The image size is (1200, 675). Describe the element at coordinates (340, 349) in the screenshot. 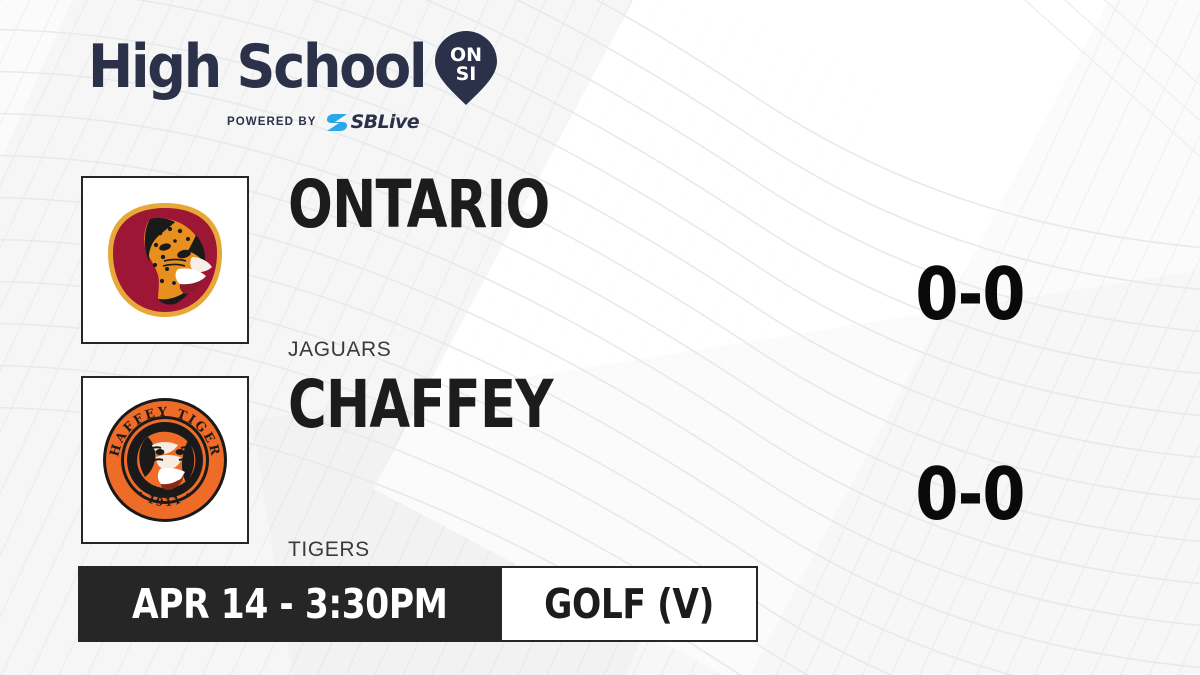

I see `team-mascot: JAGUARS` at that location.